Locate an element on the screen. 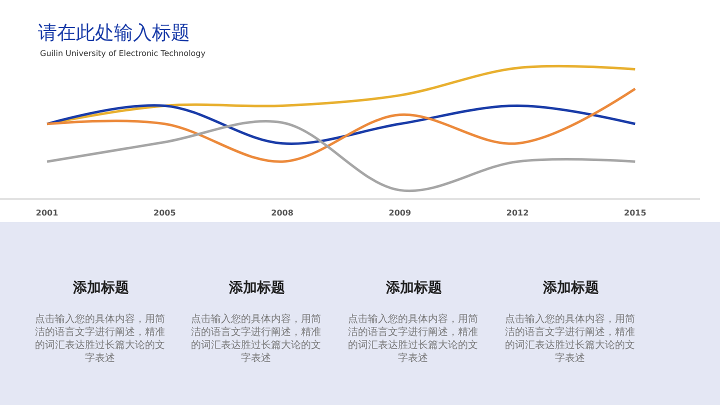 Image resolution: width=720 pixels, height=405 pixels. chart-title: 请在此处输入标题 is located at coordinates (114, 33).